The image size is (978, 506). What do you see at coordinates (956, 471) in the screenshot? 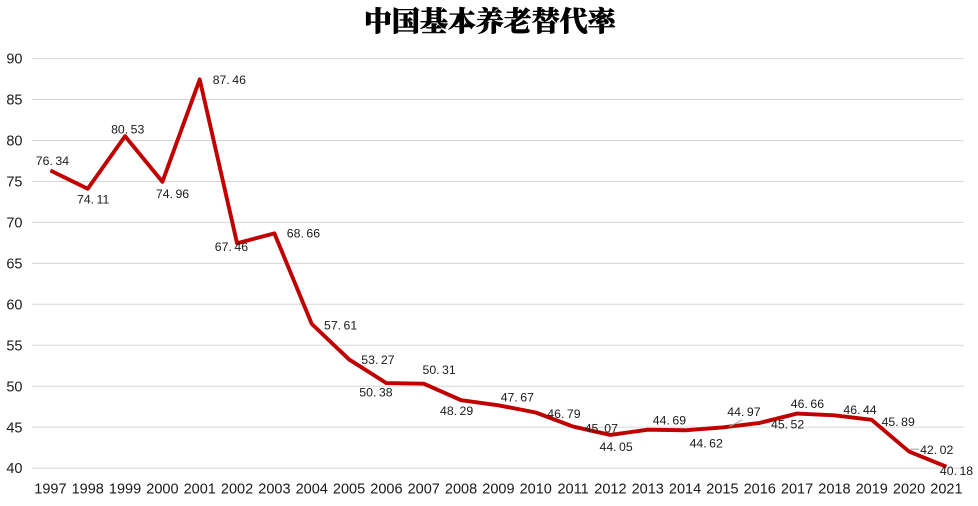
I see `svg-text: 40. 18` at bounding box center [956, 471].